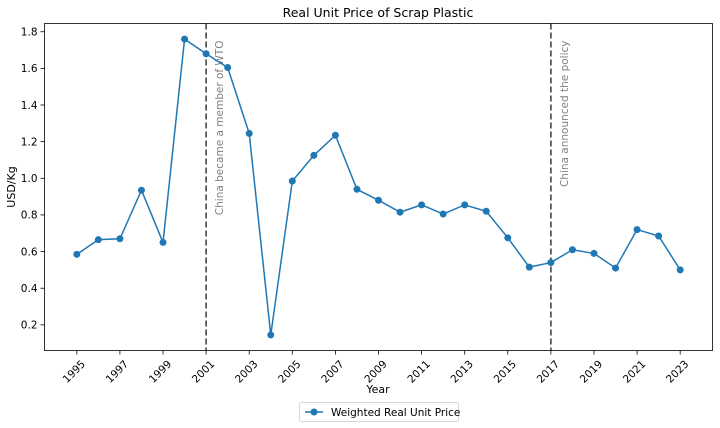  What do you see at coordinates (677, 371) in the screenshot?
I see `x-tick-label: 2023` at bounding box center [677, 371].